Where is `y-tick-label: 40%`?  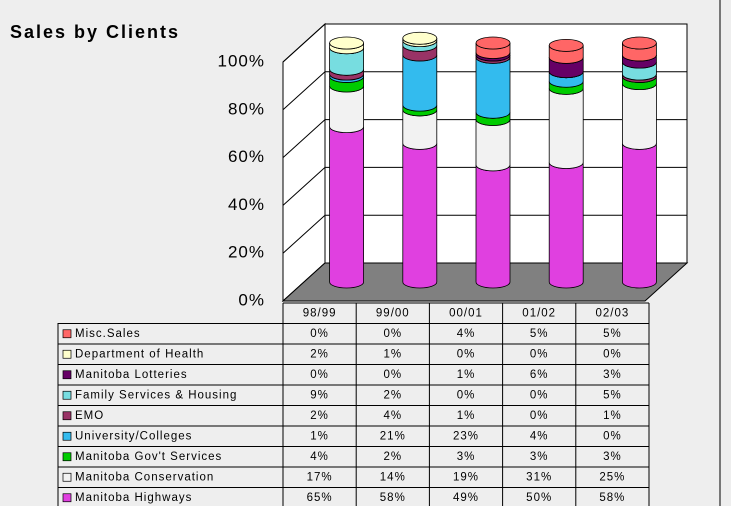 y-tick-label: 40% is located at coordinates (246, 204).